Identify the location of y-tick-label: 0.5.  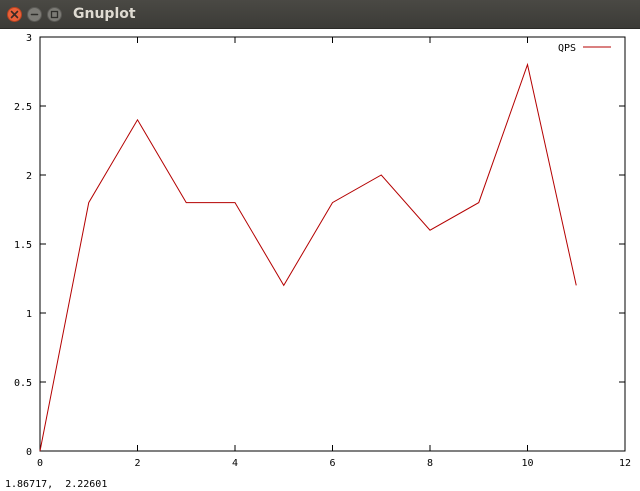
(23, 383).